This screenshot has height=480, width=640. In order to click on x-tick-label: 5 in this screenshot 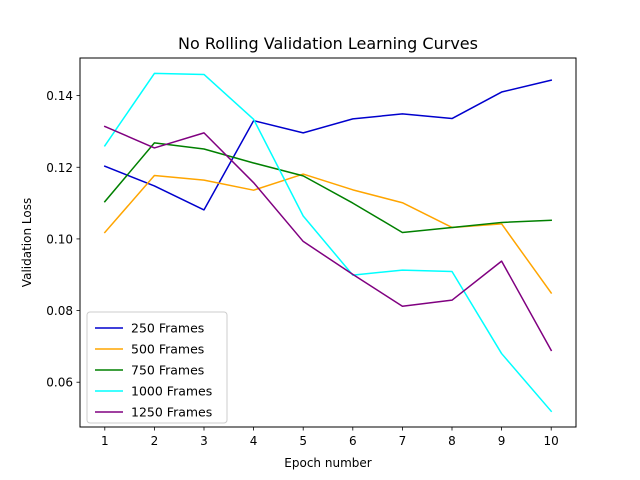, I will do `click(303, 441)`.